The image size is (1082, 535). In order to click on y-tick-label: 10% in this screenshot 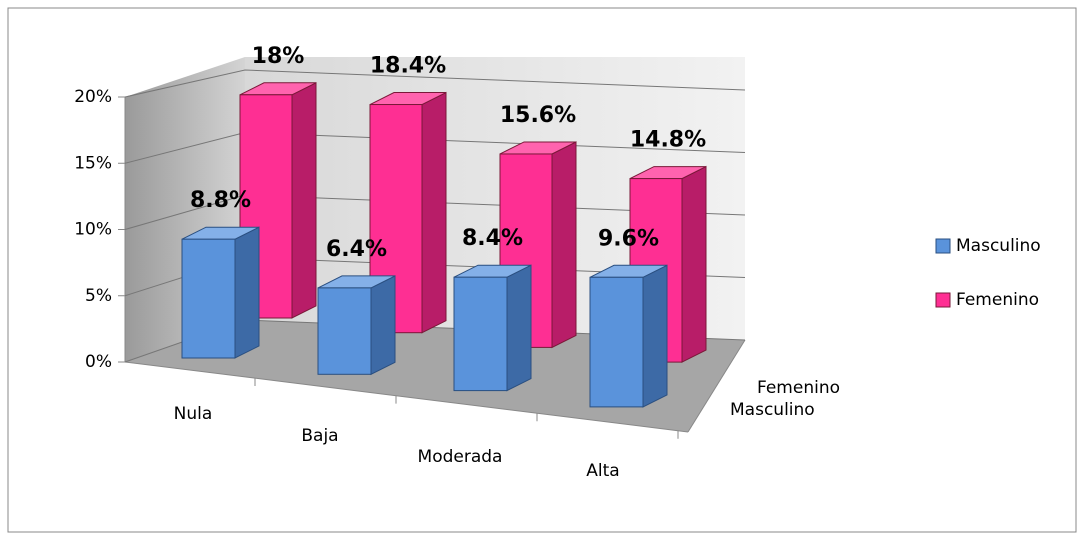, I will do `click(93, 230)`.